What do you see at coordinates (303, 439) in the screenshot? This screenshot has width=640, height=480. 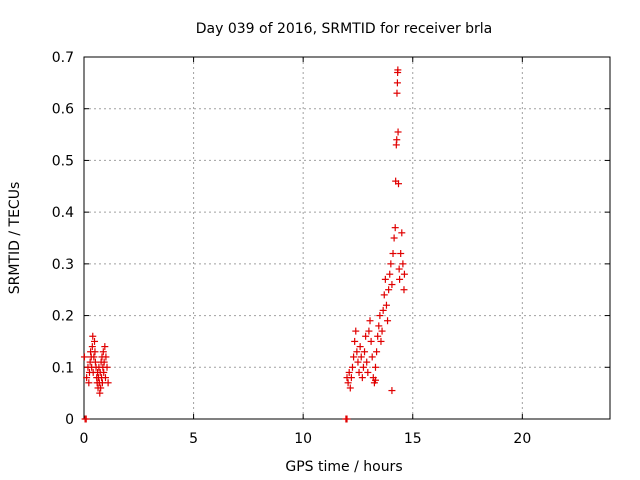 I see `x-tick-label: 10` at bounding box center [303, 439].